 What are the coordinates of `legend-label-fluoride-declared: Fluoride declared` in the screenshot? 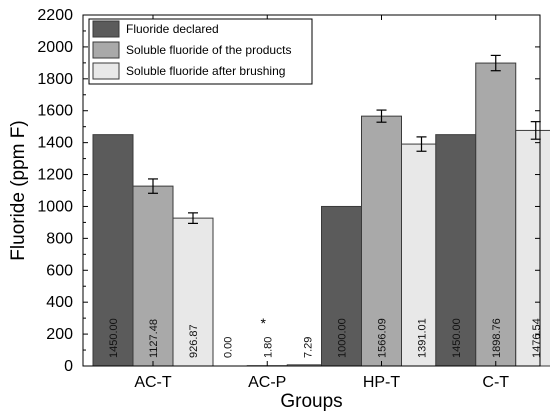 It's located at (172, 29).